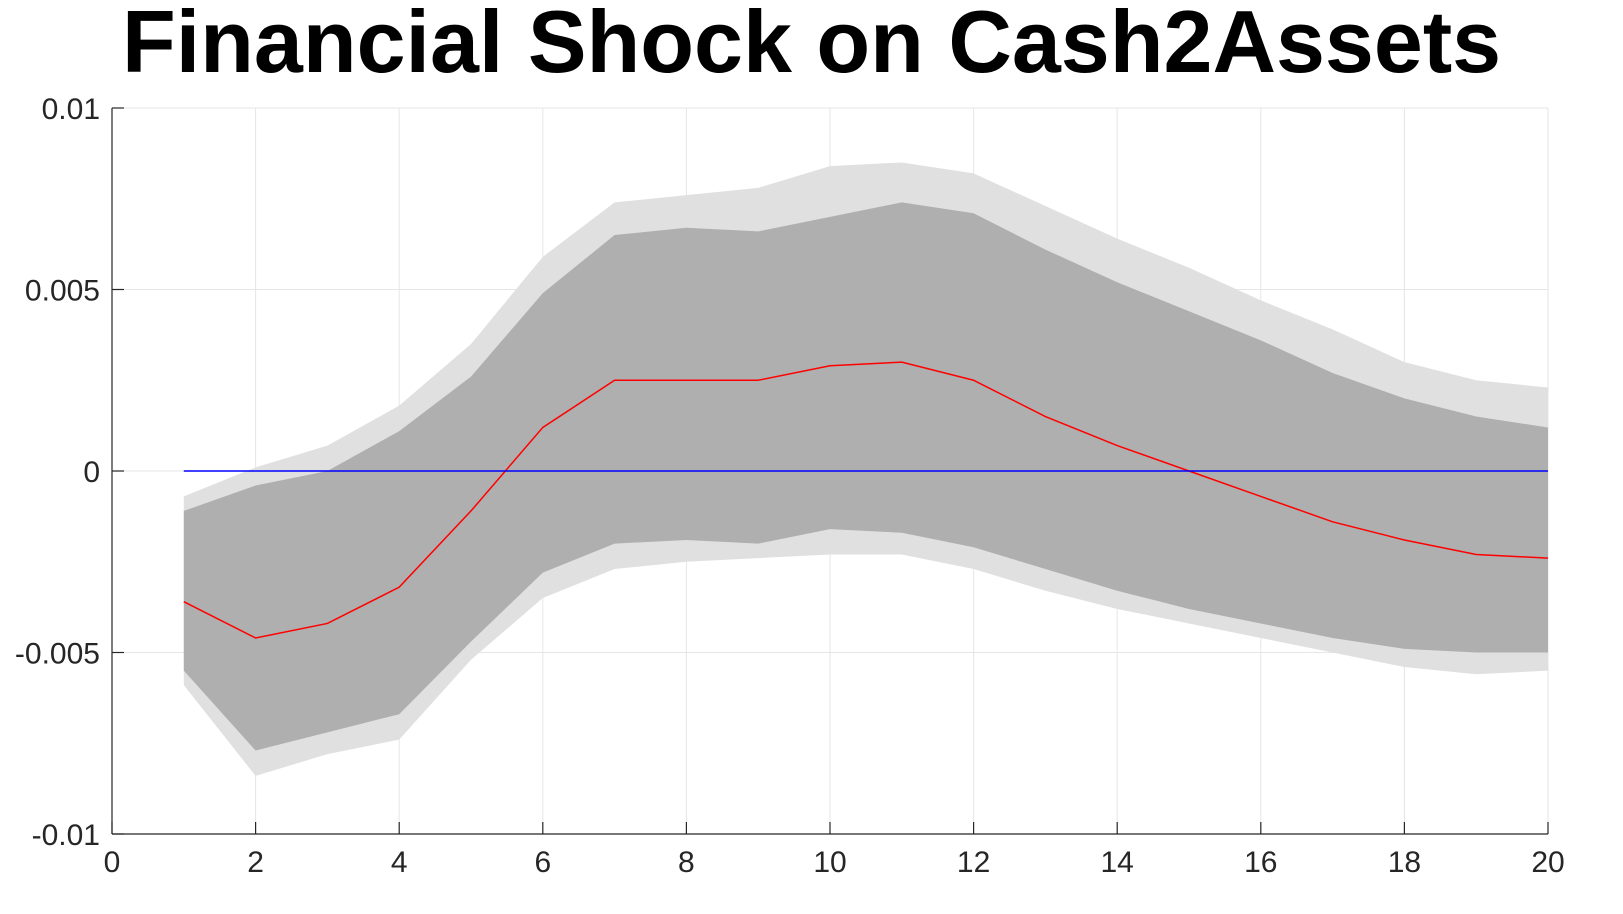  I want to click on x-tick-label-3: 6, so click(542, 862).